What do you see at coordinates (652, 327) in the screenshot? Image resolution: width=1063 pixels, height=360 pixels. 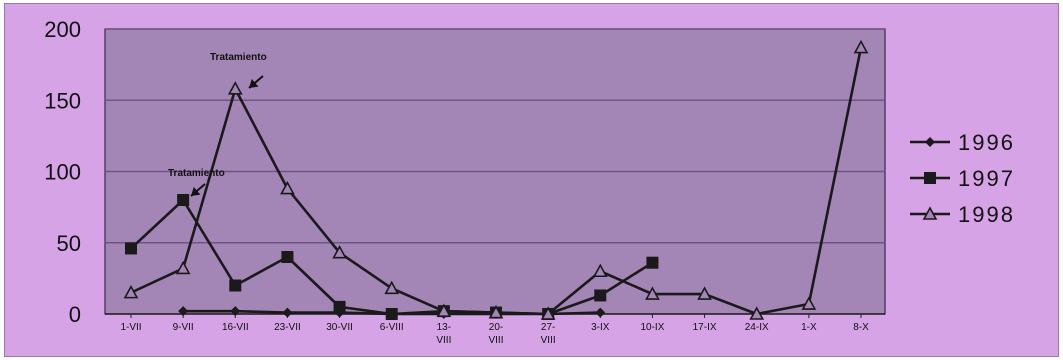 I see `x-tick-label-10: 10-IX` at bounding box center [652, 327].